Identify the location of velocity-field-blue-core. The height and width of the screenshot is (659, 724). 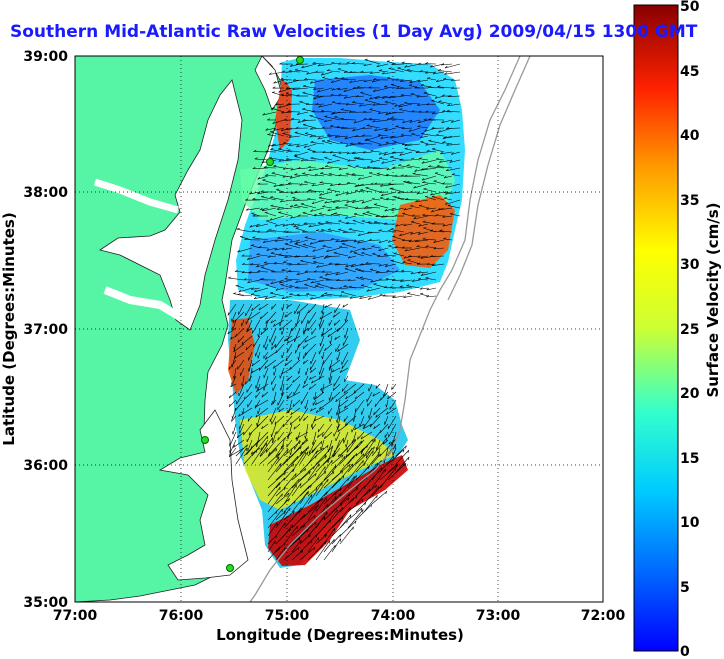
(376, 112).